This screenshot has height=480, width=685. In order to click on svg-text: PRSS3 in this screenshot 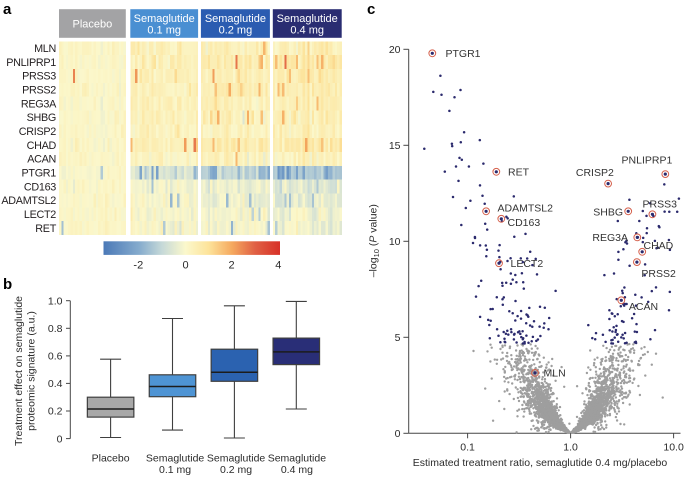, I will do `click(39, 77)`.